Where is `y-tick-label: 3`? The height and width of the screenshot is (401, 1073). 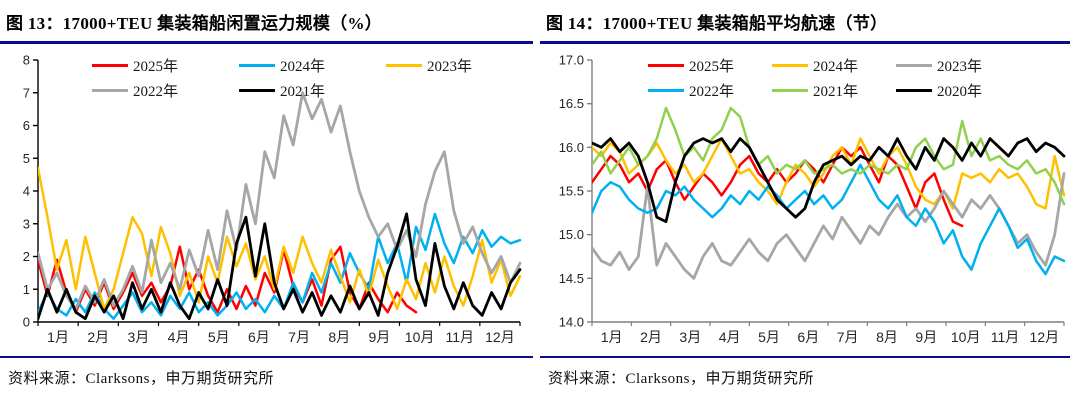
y-tick-label: 3 is located at coordinates (26, 223).